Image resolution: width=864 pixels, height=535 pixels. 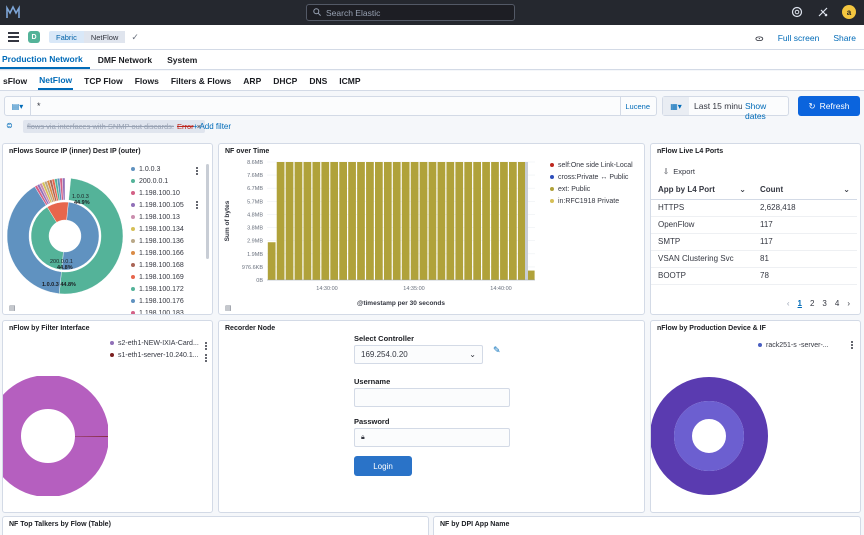 I want to click on next-page-icon: ›, so click(x=848, y=303).